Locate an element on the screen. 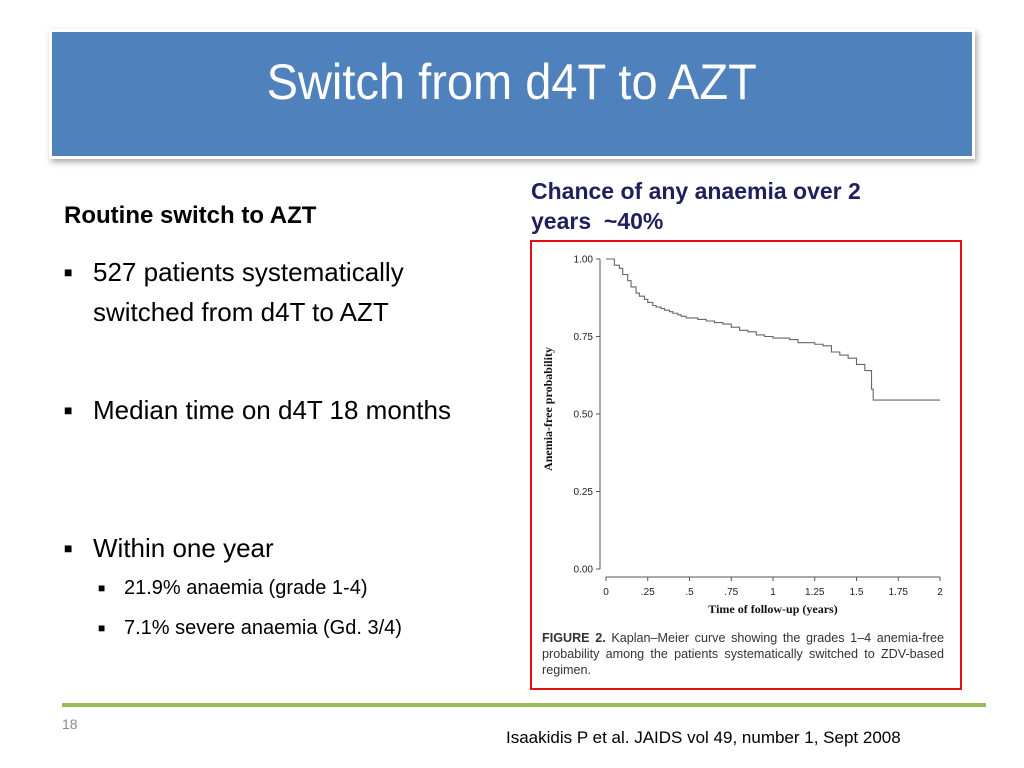  y-tick-label: 1.00 is located at coordinates (584, 260).